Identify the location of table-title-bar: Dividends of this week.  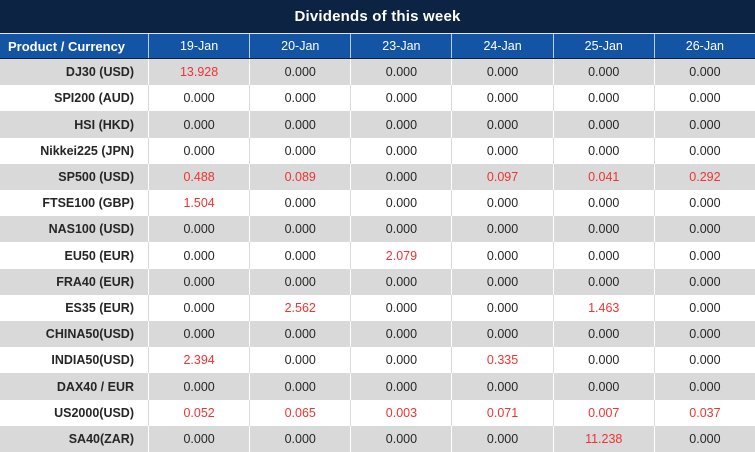
(377, 16).